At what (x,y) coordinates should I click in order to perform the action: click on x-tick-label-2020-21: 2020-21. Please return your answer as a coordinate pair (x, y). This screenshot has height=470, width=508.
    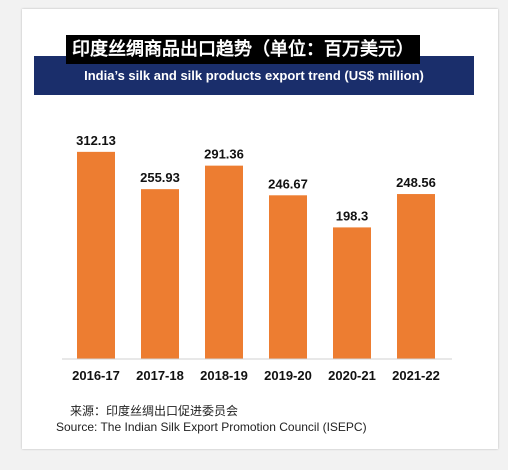
    Looking at the image, I should click on (352, 375).